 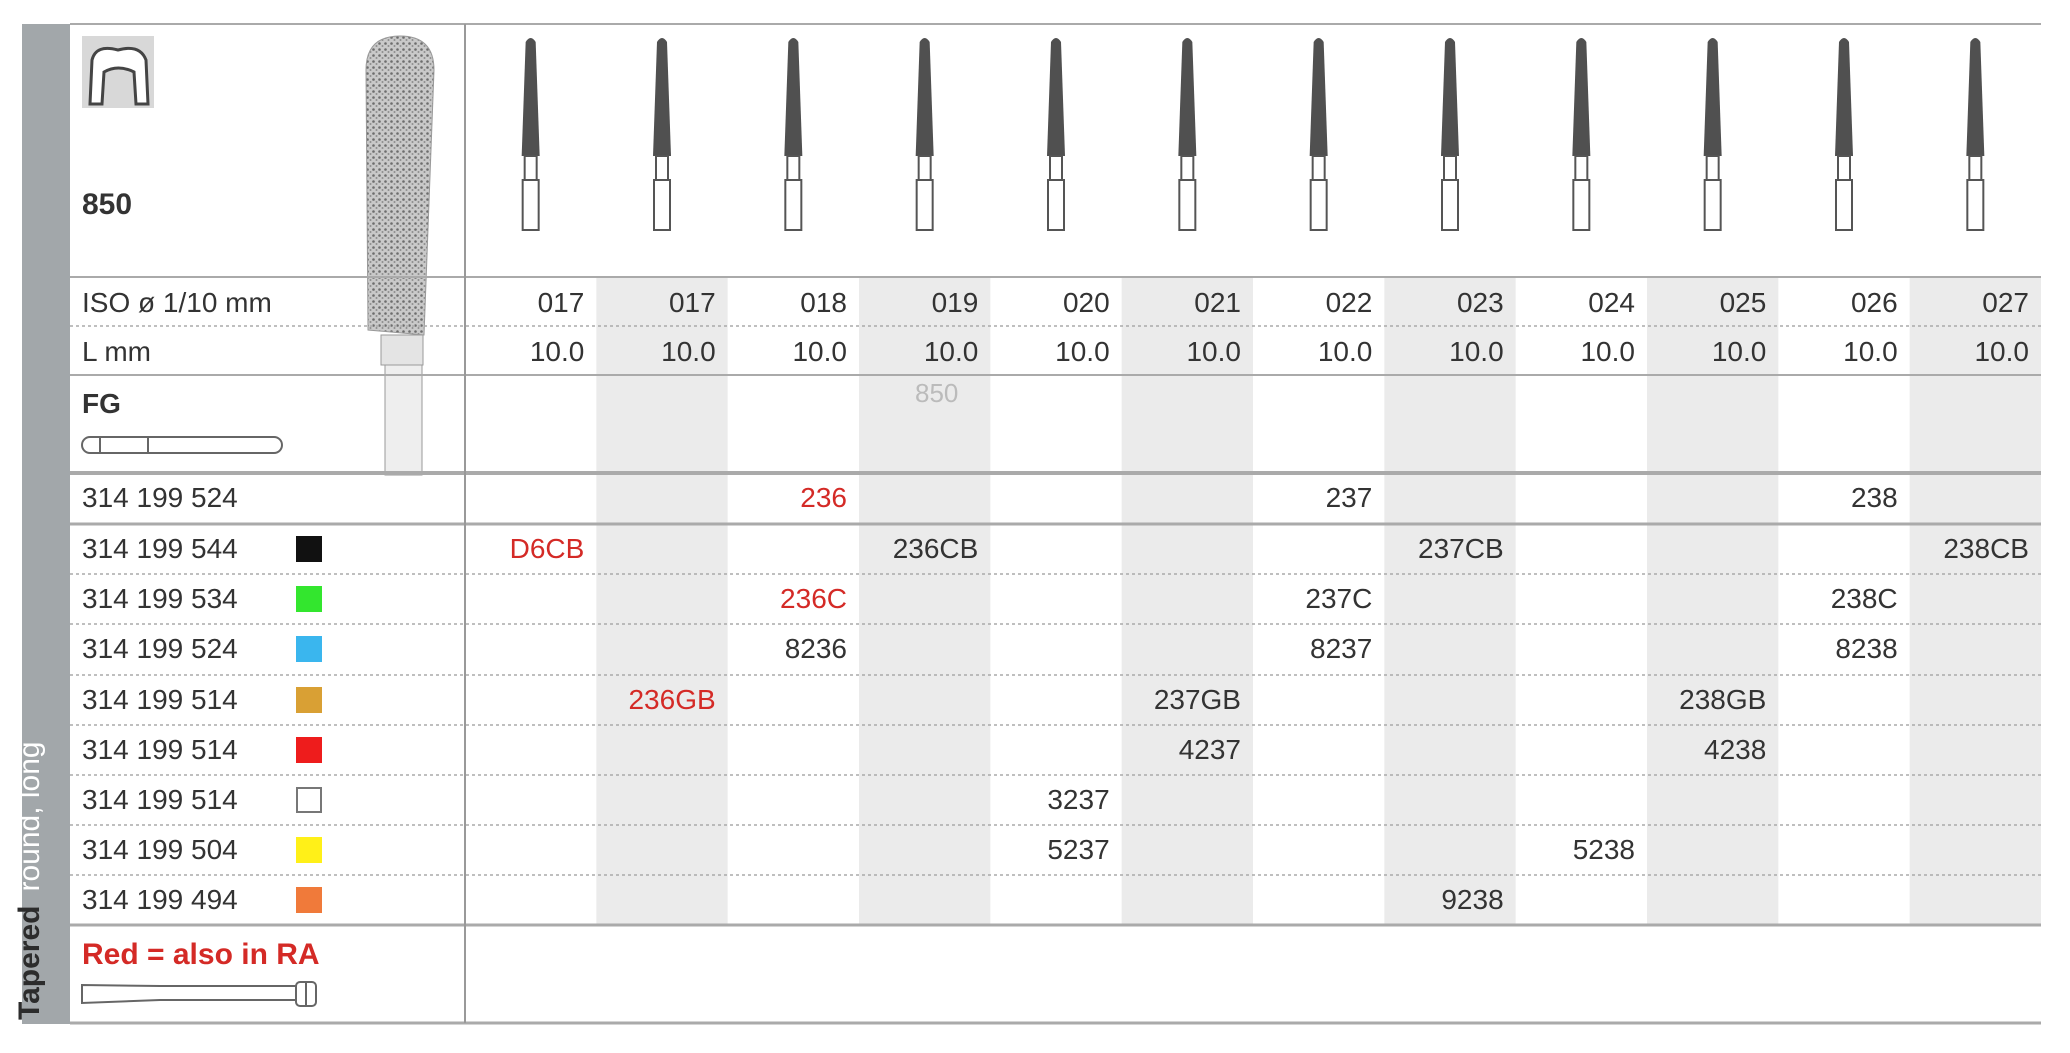 I want to click on iso-size: 027, so click(x=2005, y=302).